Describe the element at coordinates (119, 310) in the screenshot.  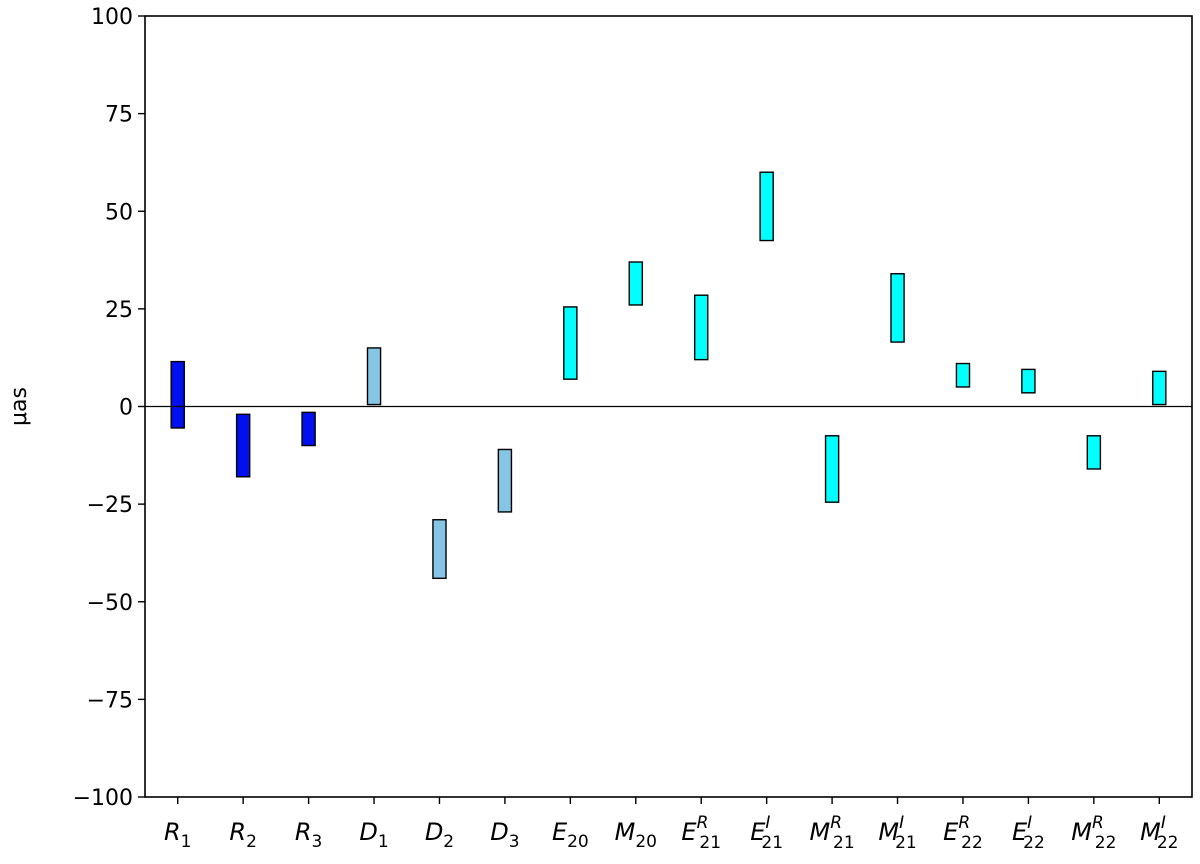
I see `y-tick-label: 25` at that location.